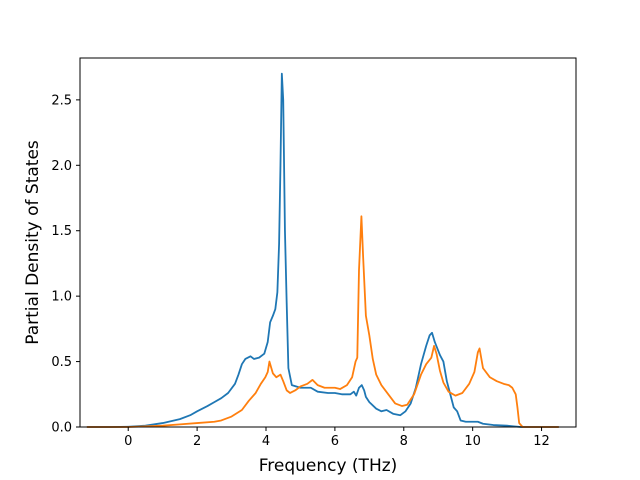  I want to click on x-tick-label: 6, so click(335, 441).